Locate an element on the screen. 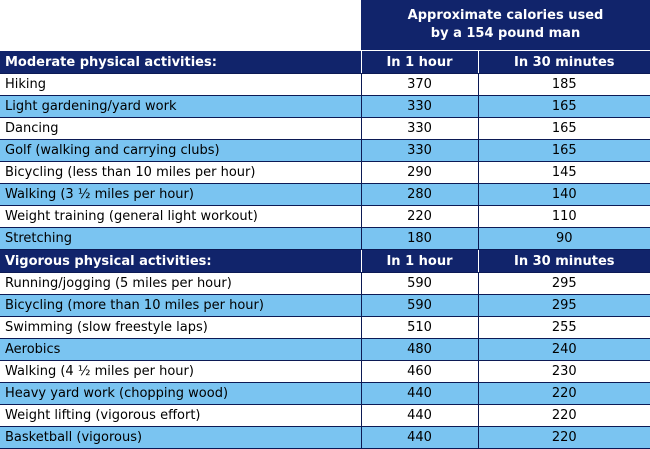 This screenshot has height=449, width=650. table-row: Basketball (vigorous) 440 220 is located at coordinates (325, 437).